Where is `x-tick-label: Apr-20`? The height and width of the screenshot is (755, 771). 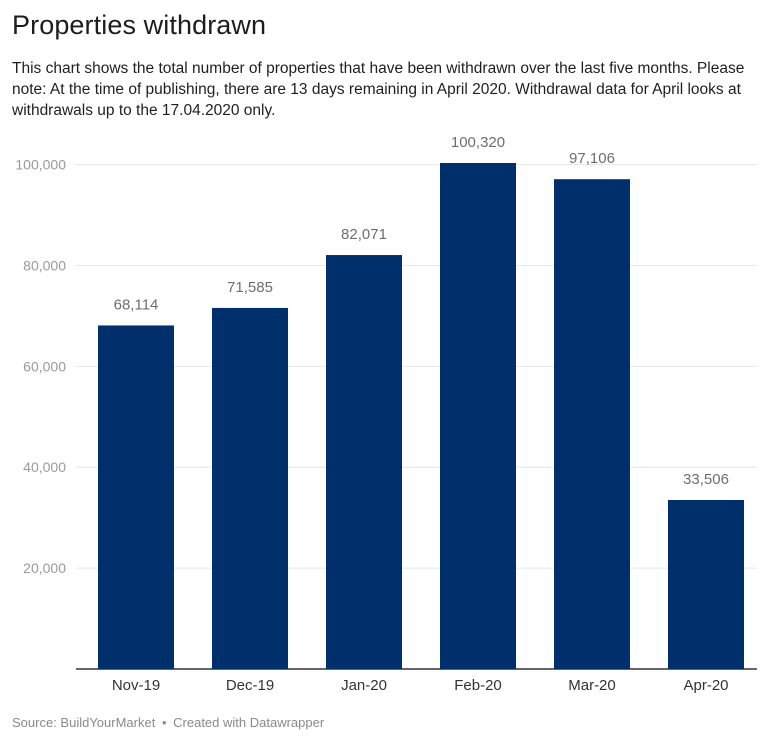
x-tick-label: Apr-20 is located at coordinates (705, 685).